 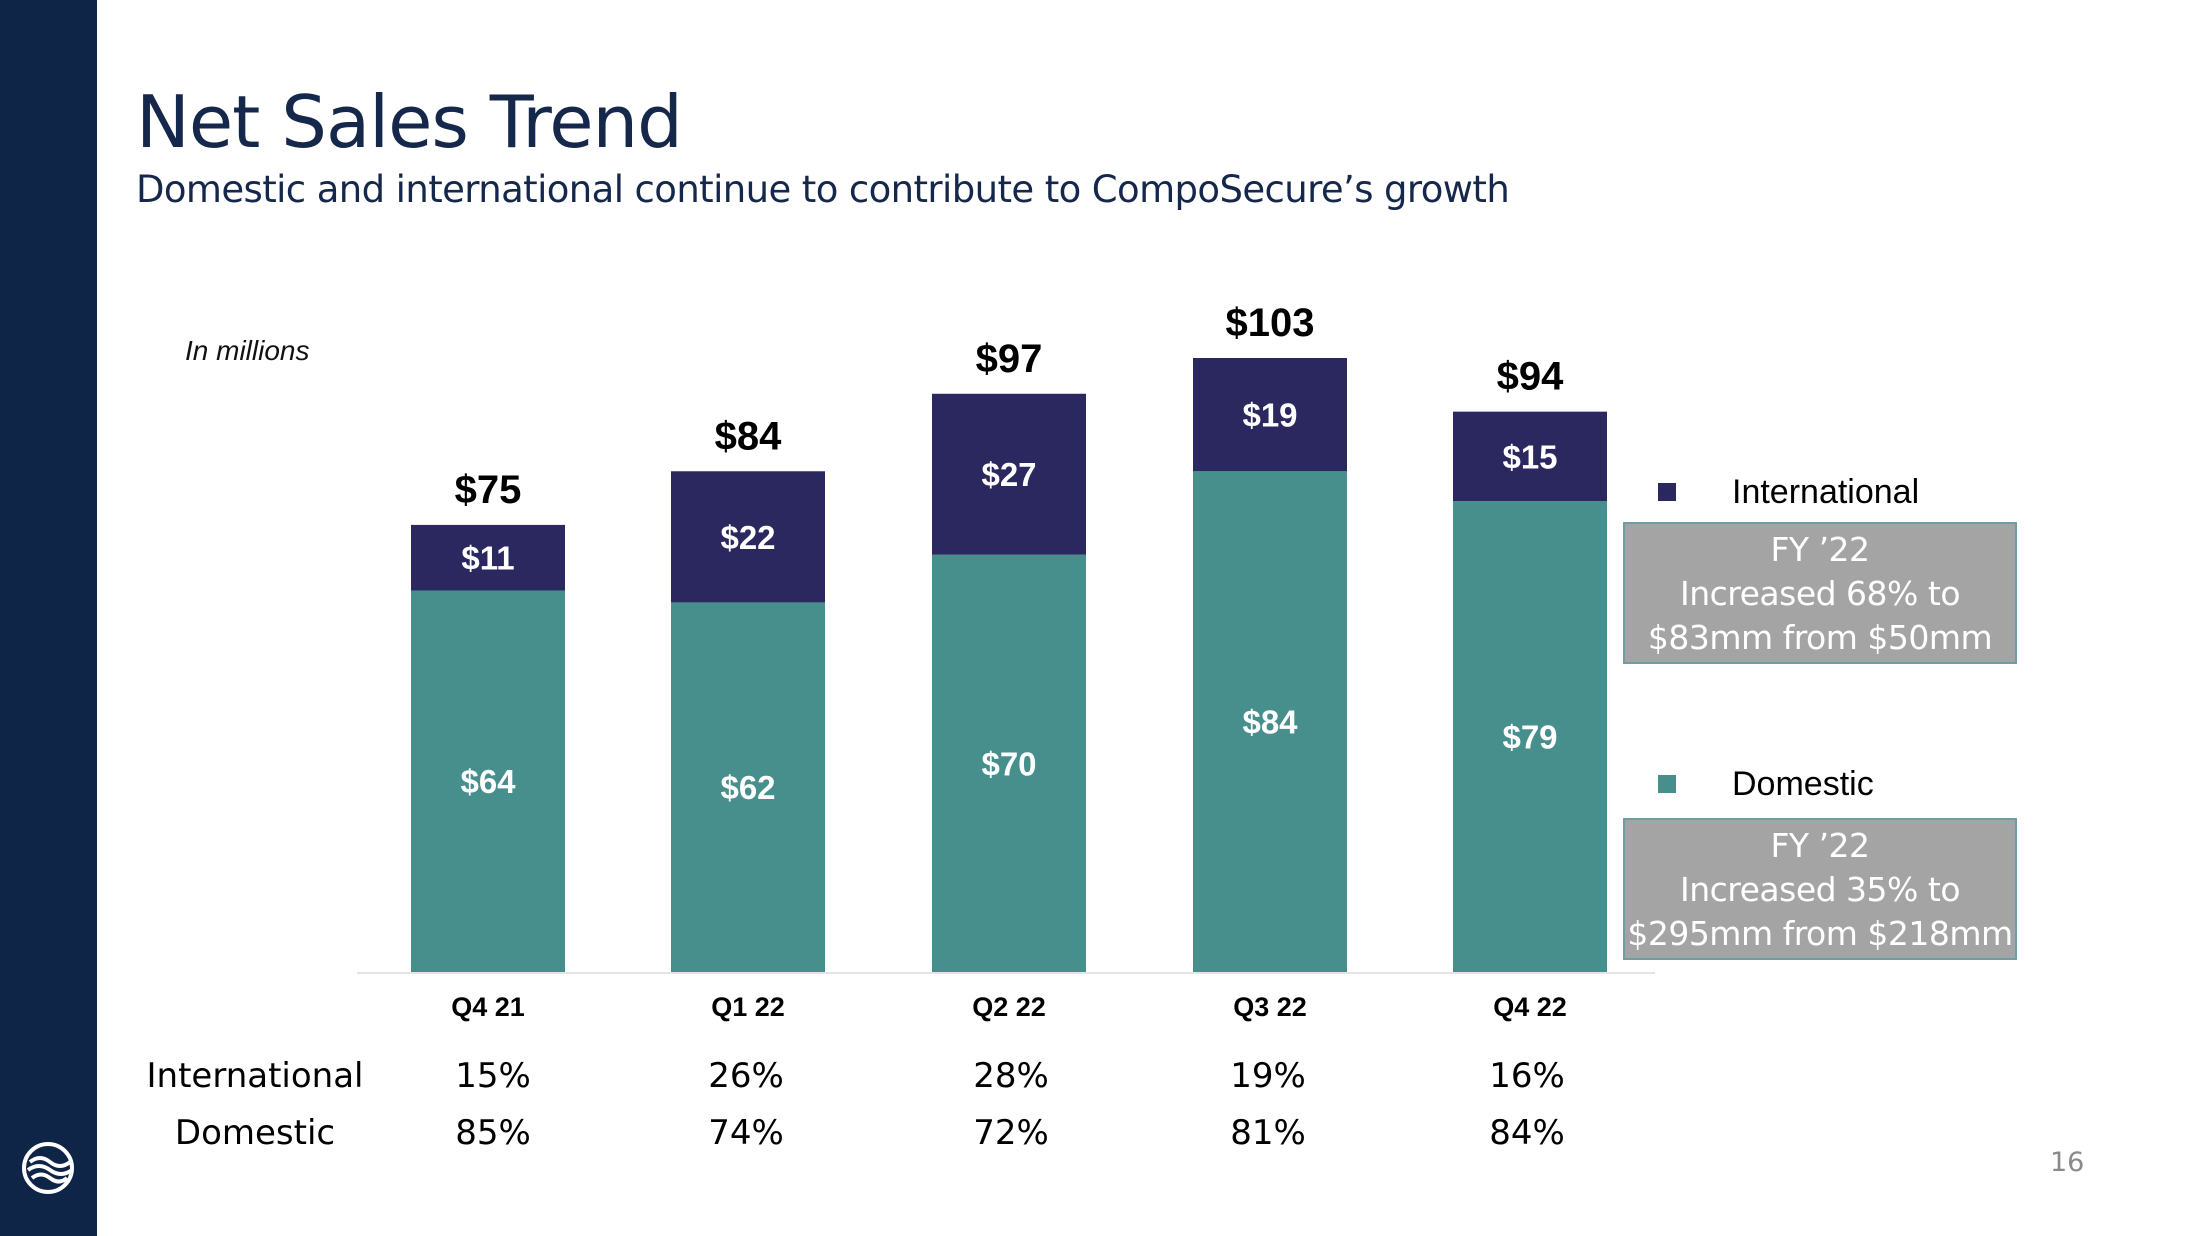 I want to click on legend-international: International, so click(x=1788, y=492).